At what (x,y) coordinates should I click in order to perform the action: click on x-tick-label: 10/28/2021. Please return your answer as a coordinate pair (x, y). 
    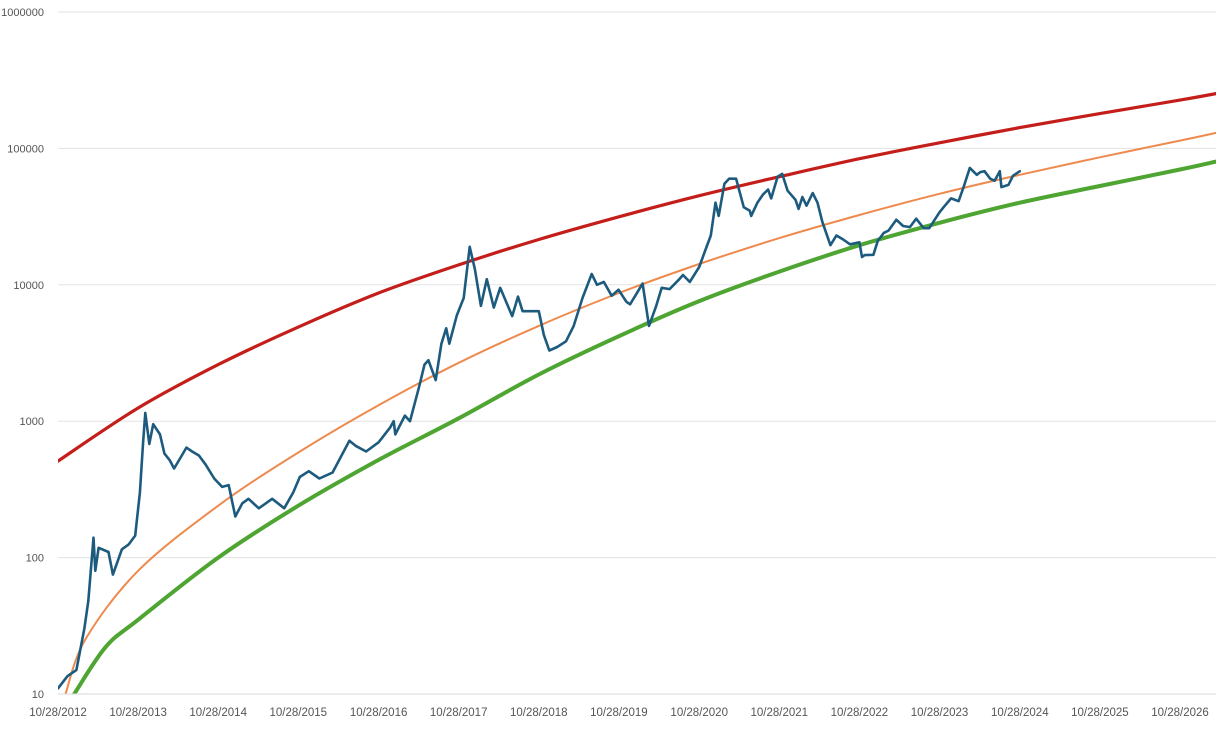
    Looking at the image, I should click on (780, 713).